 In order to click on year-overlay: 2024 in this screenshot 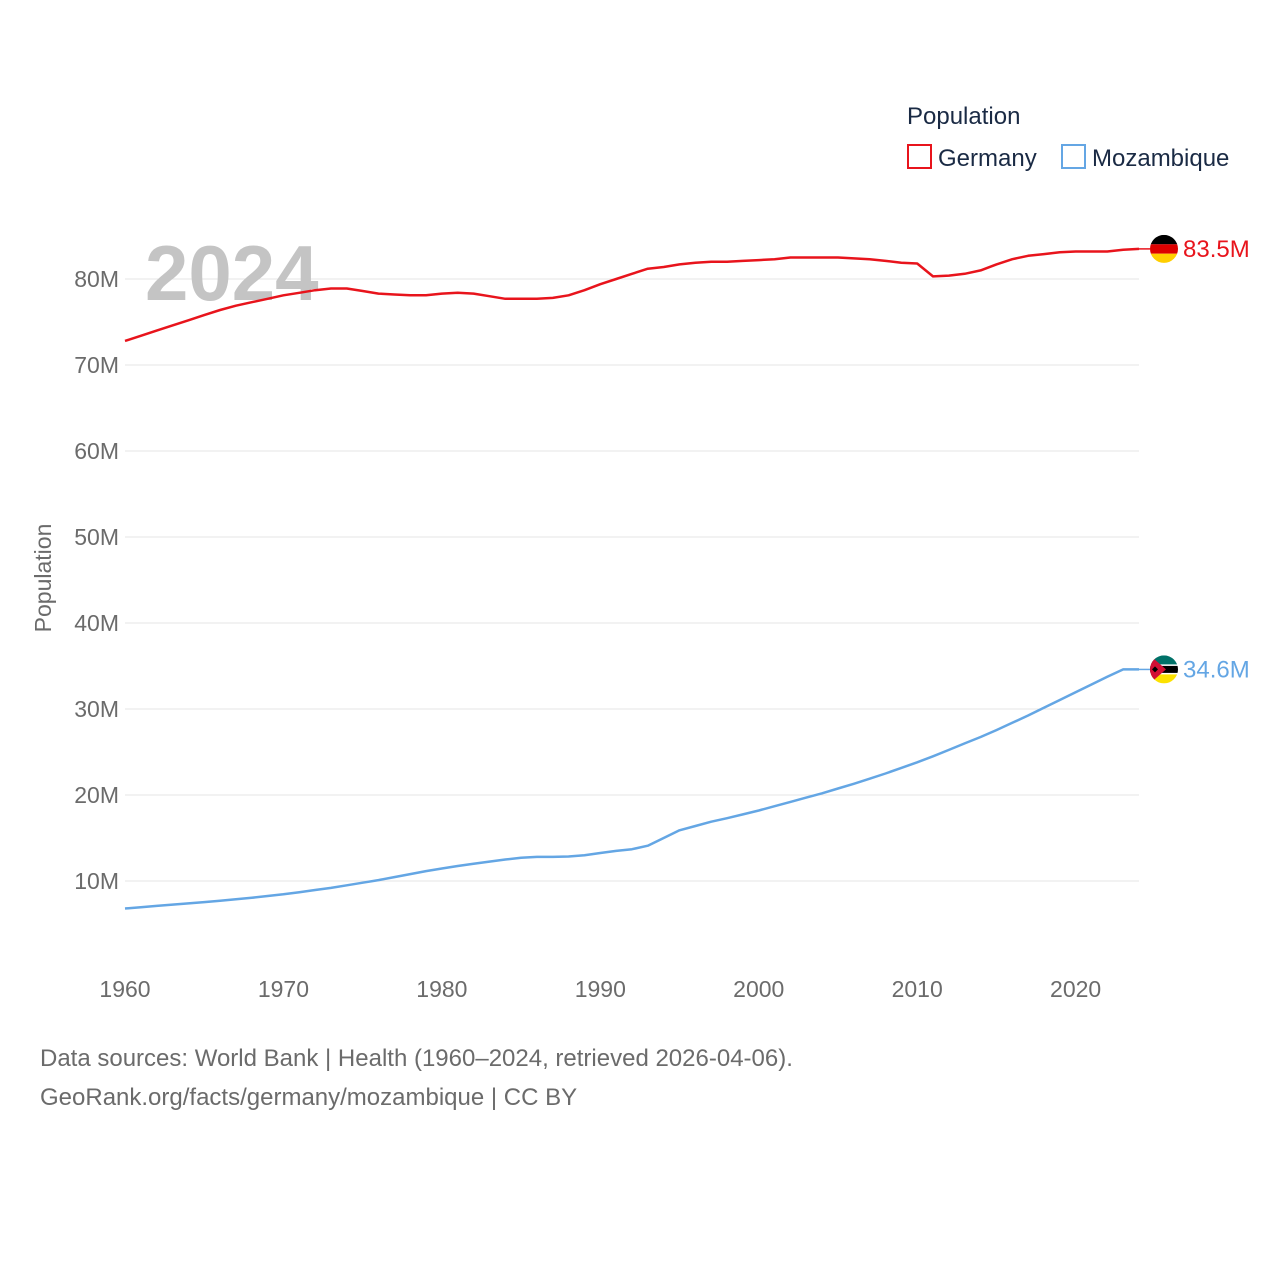, I will do `click(232, 273)`.